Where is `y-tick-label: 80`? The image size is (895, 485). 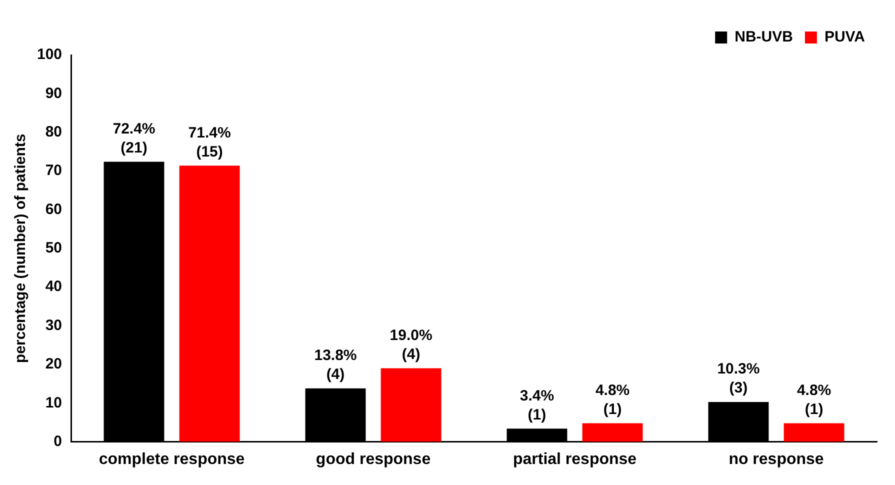 y-tick-label: 80 is located at coordinates (53, 132).